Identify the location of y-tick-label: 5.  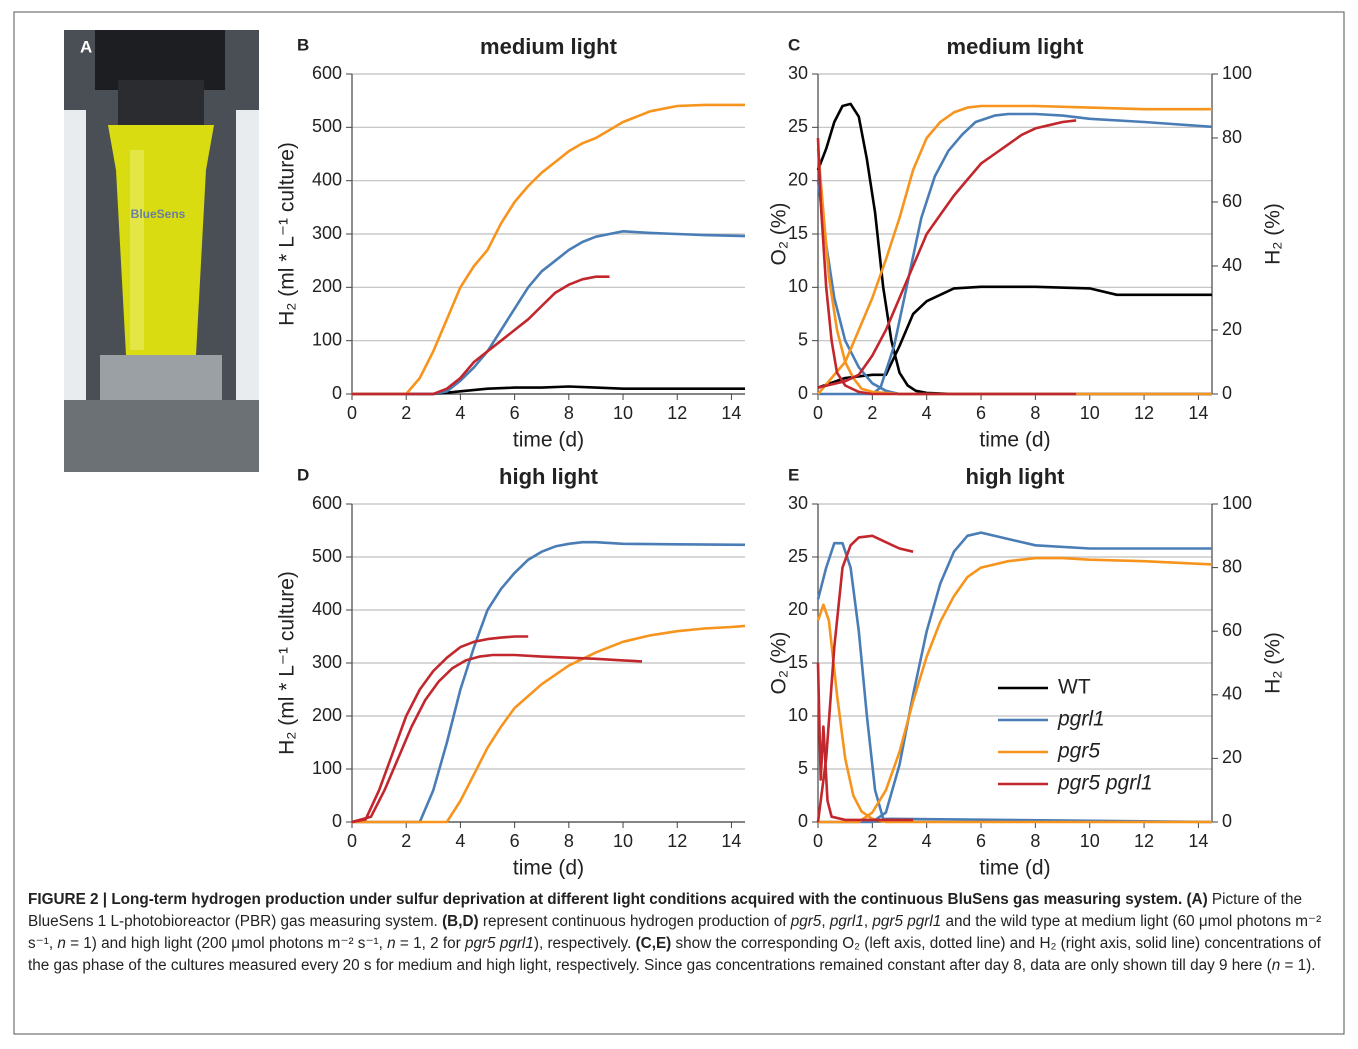
(803, 768).